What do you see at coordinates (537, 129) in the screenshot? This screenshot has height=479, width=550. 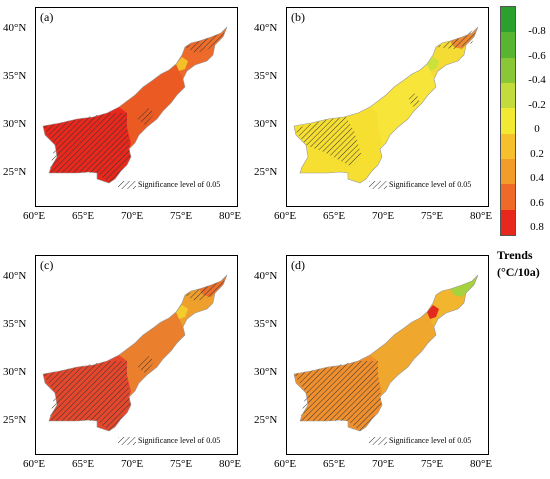 I see `colorbar-tick-label: 0` at bounding box center [537, 129].